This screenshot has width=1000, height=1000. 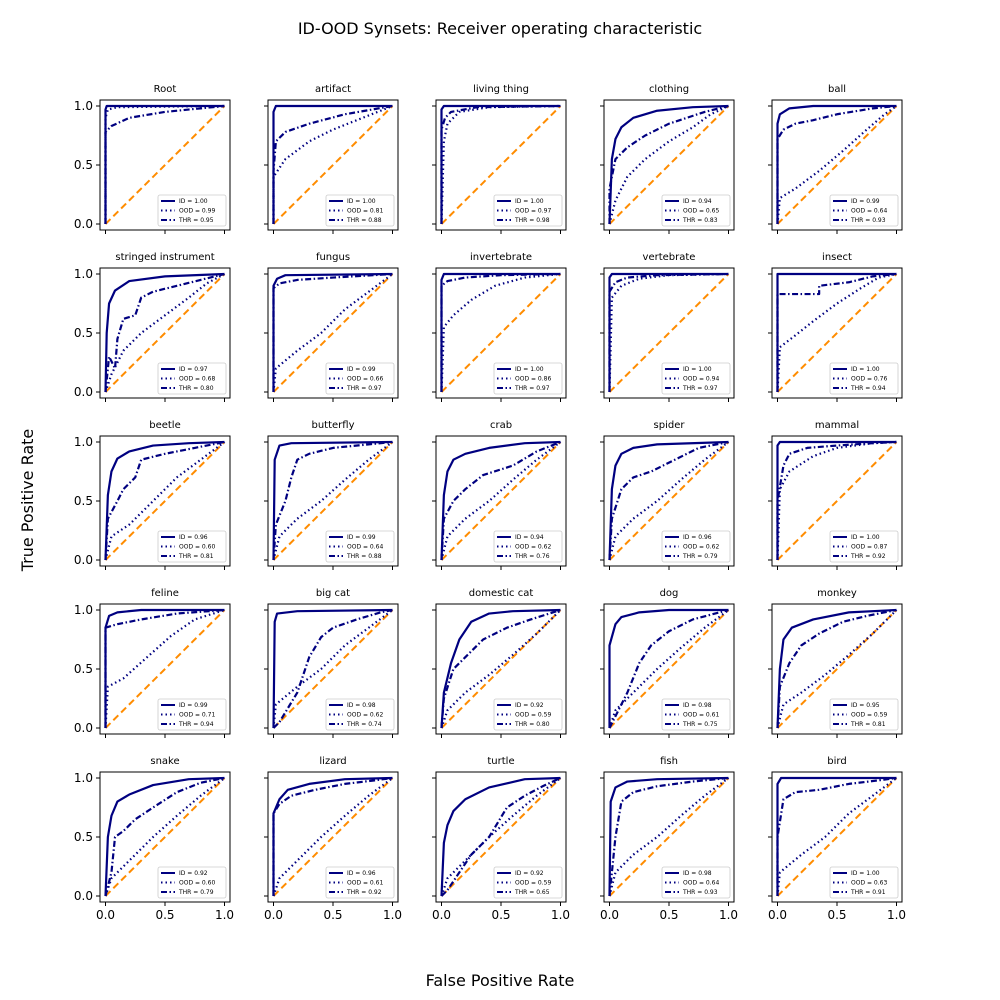 What do you see at coordinates (528, 210) in the screenshot?
I see `legend: ID = 1.00 OOD = 0.97 THR = 0.98` at bounding box center [528, 210].